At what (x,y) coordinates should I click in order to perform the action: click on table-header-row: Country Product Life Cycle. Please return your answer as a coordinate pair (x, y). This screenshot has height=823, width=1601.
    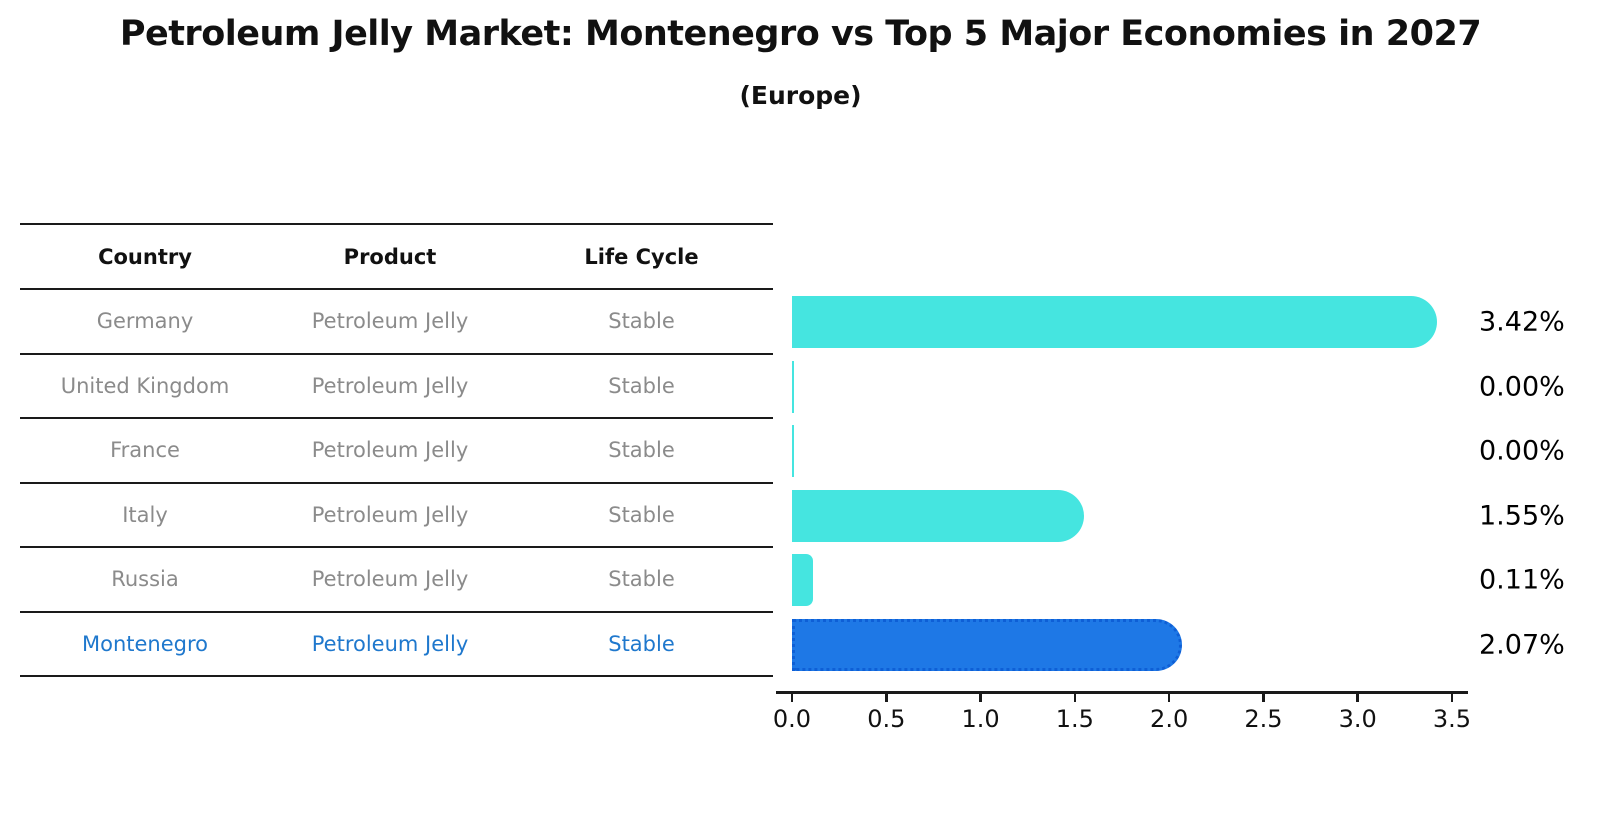
    Looking at the image, I should click on (396, 256).